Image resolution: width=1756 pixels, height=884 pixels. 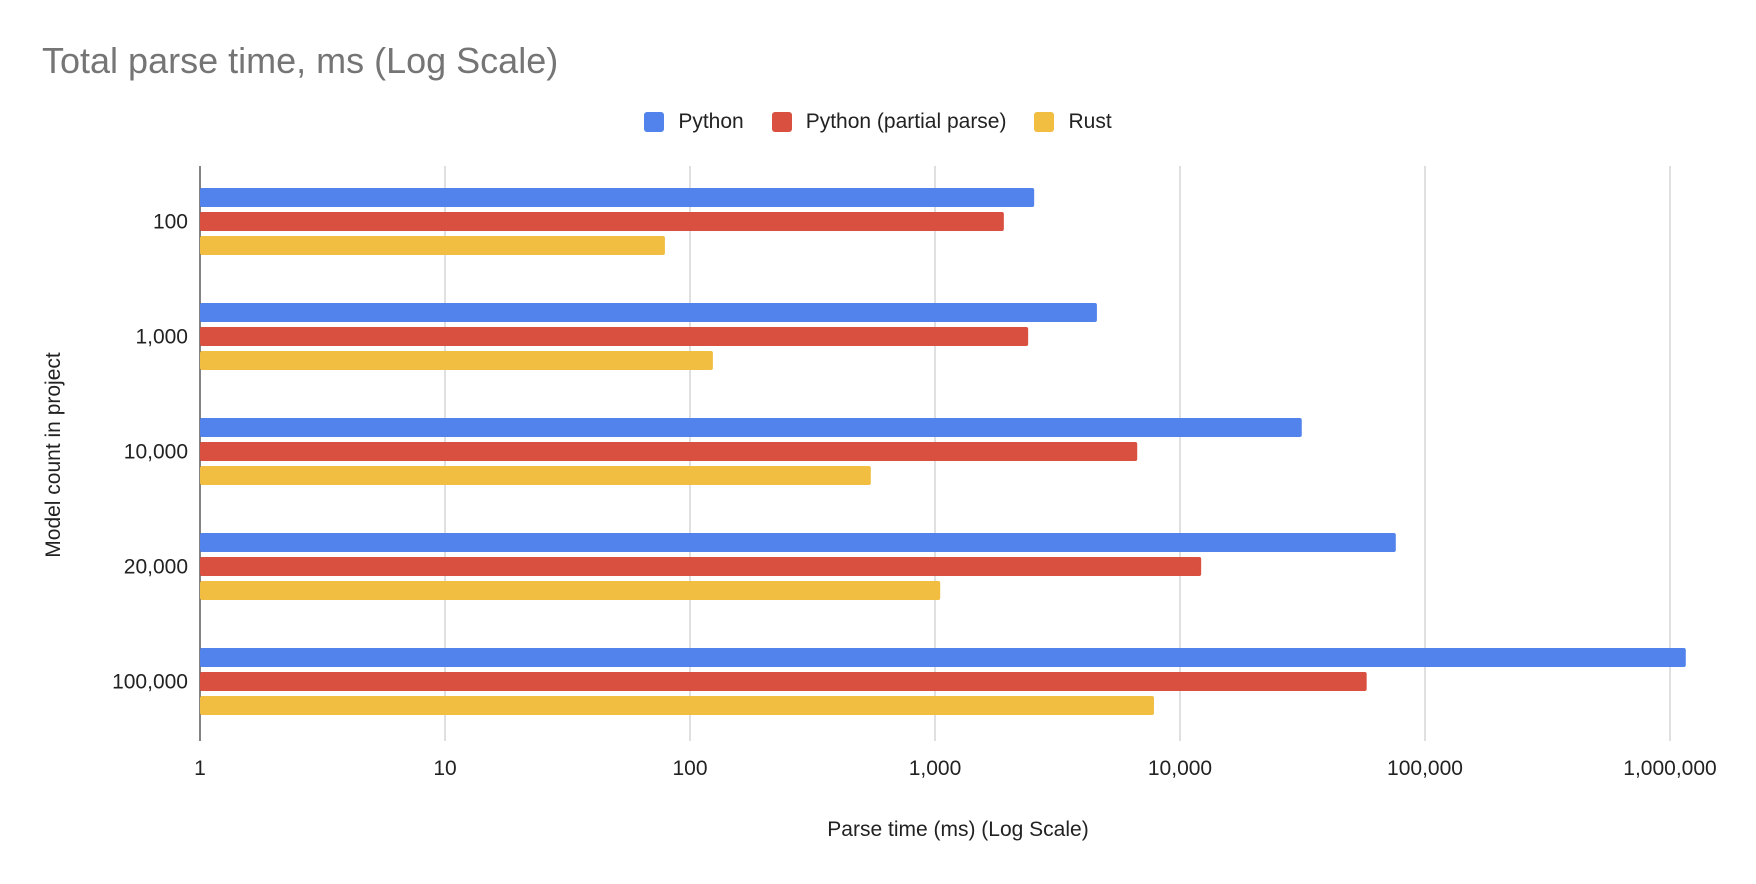 I want to click on x-tick-label: 1,000,000, so click(x=1669, y=768).